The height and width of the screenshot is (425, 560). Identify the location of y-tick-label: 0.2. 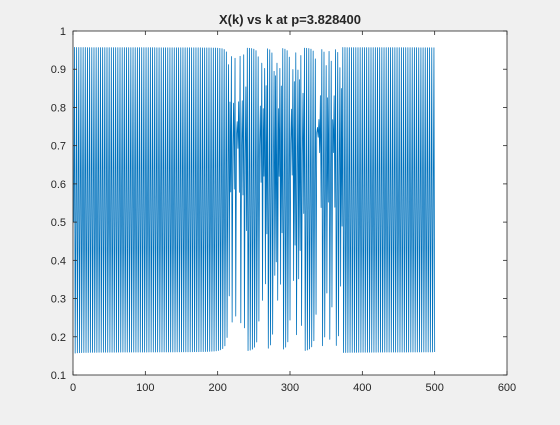
(58, 338).